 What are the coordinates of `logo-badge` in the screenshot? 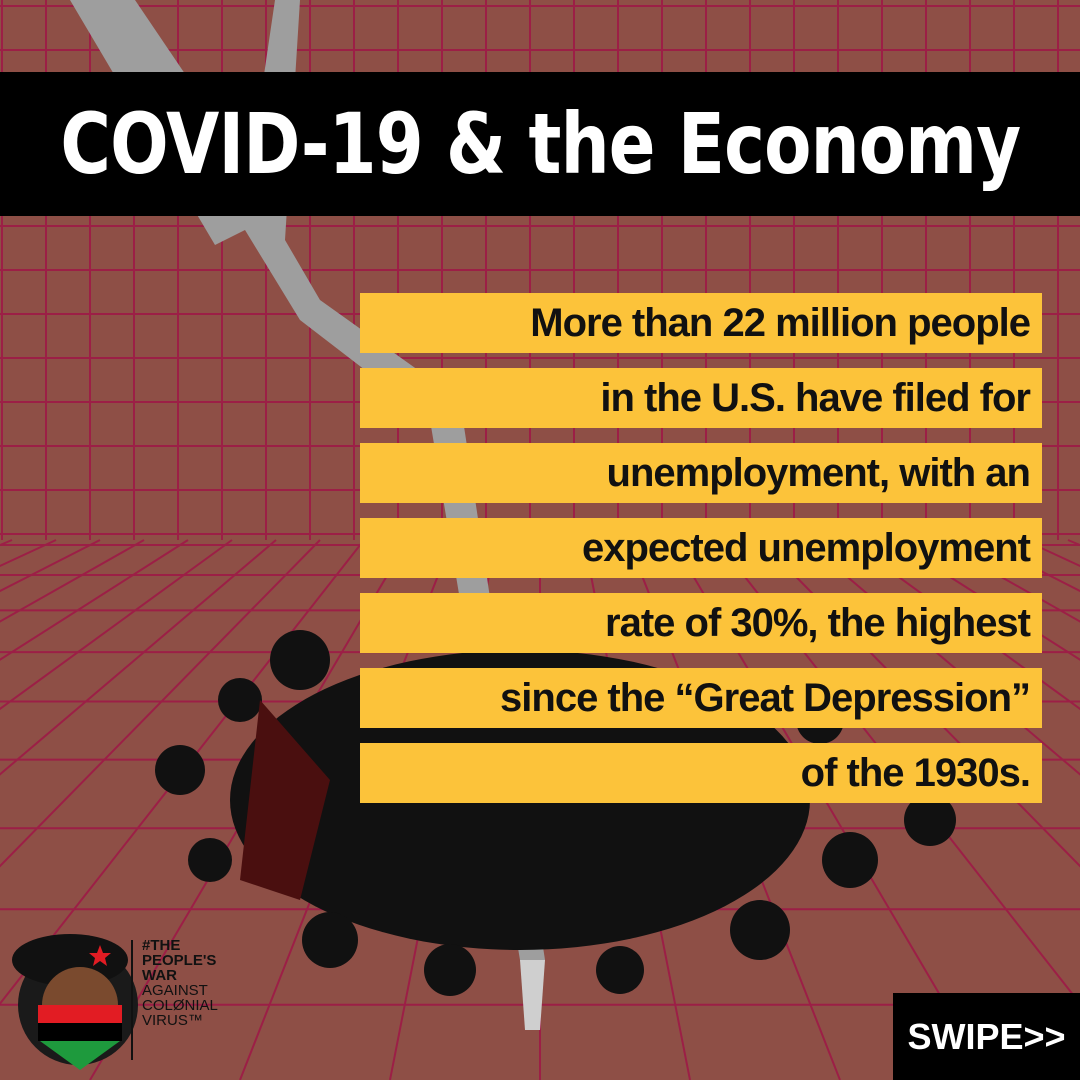 It's located at (75, 1002).